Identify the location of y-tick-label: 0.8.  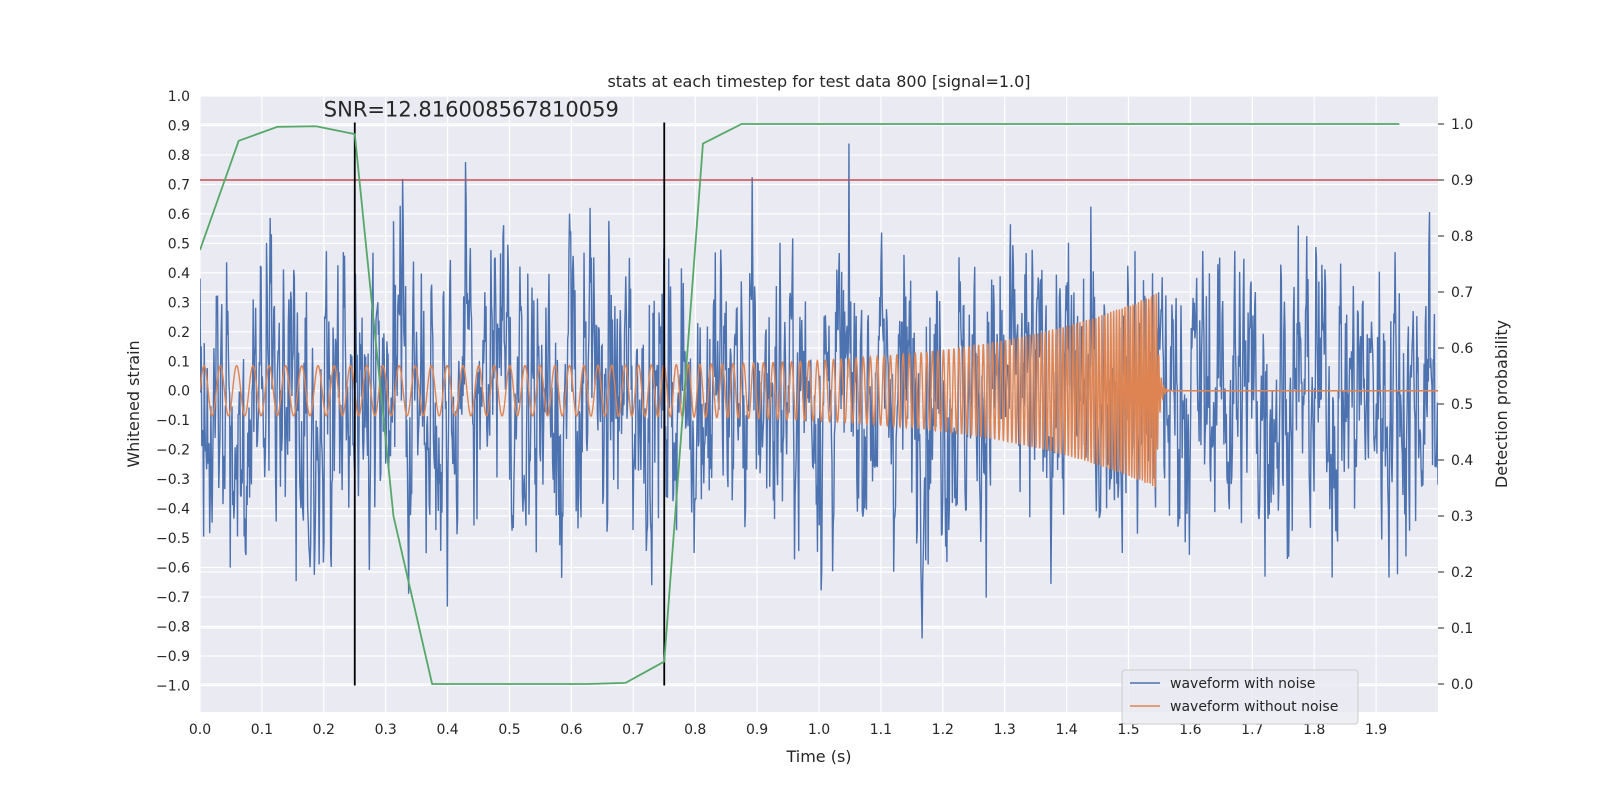
(179, 156).